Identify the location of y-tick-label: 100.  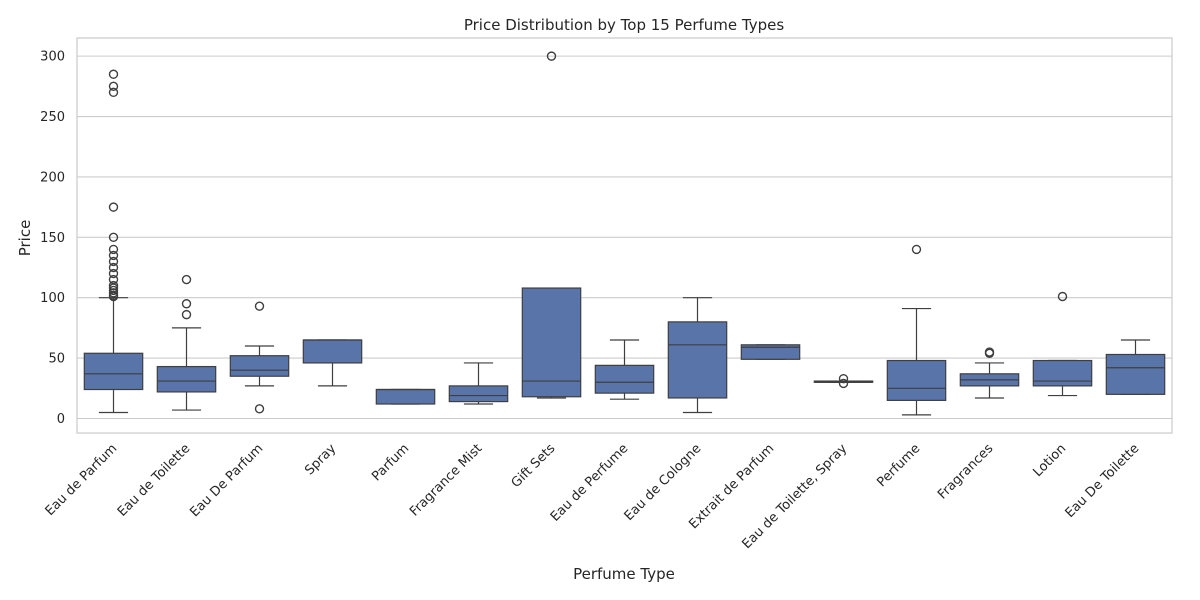
(52, 298).